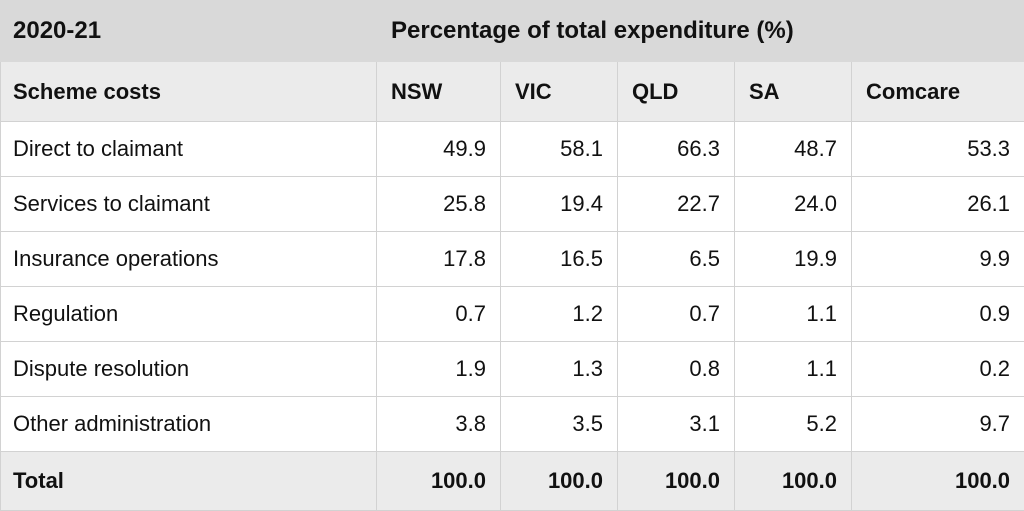  Describe the element at coordinates (189, 424) in the screenshot. I see `row-label: Other administration` at that location.